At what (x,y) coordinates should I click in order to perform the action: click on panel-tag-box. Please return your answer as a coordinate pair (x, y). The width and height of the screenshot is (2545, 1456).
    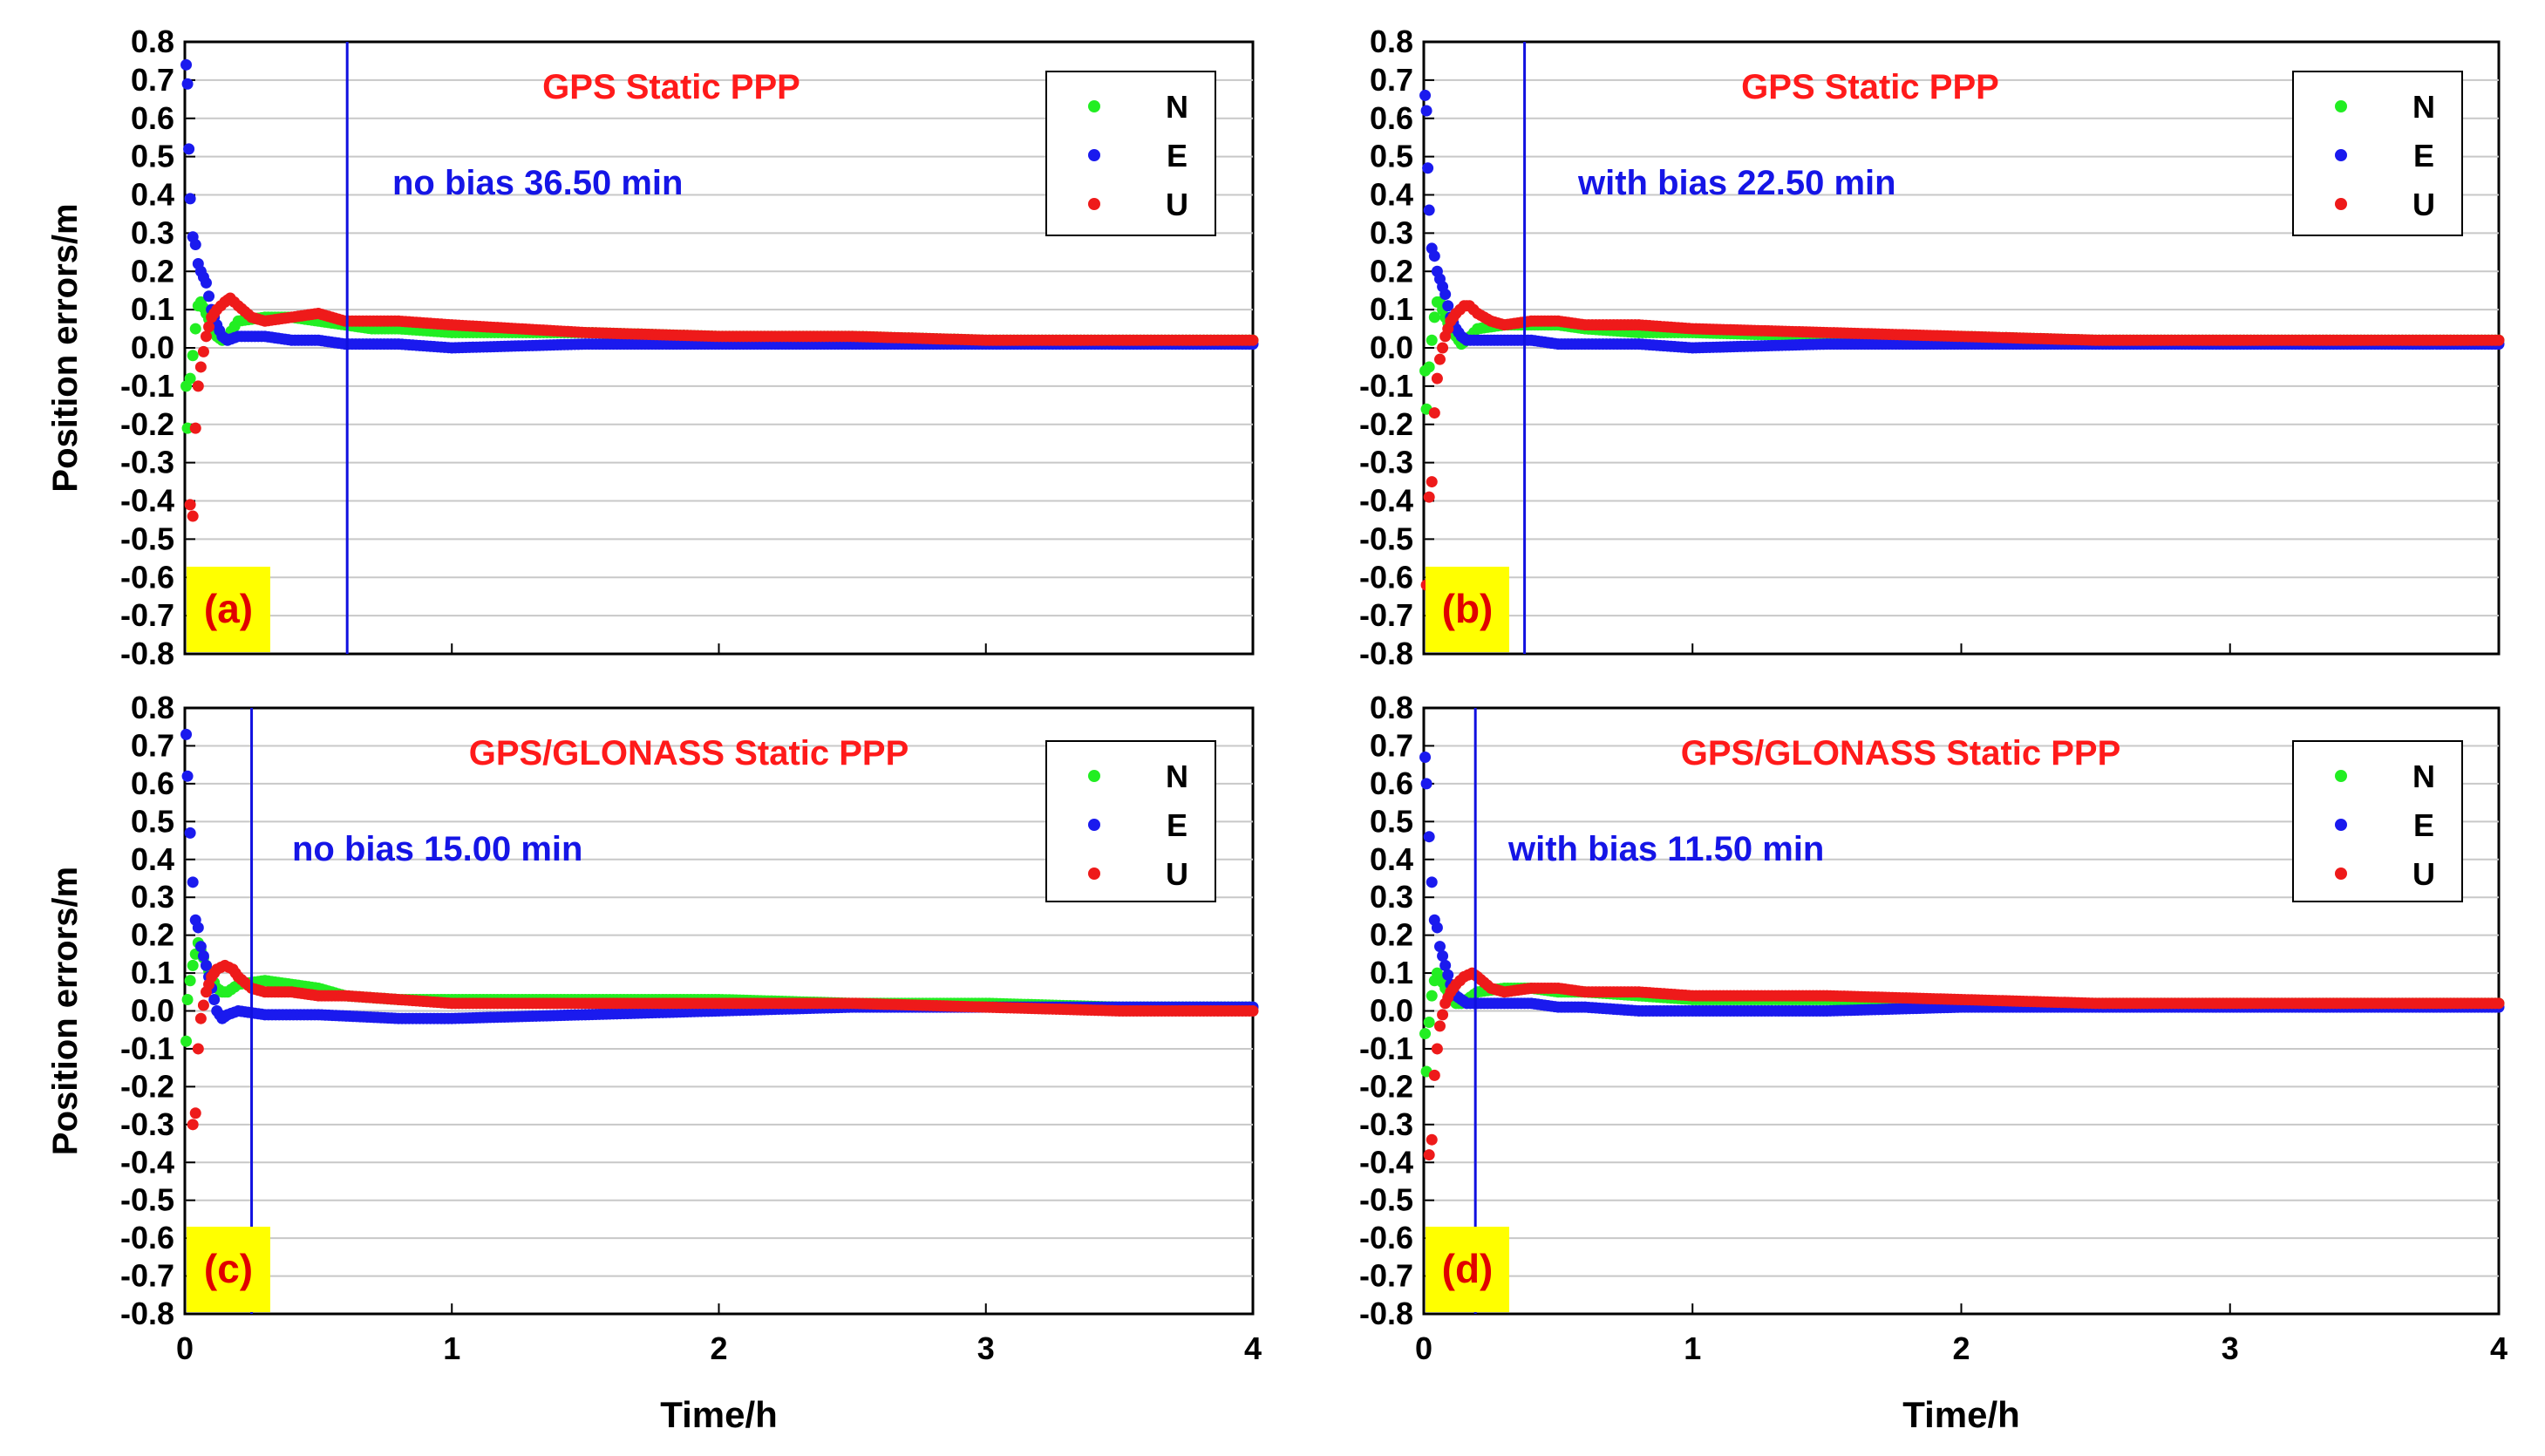
    Looking at the image, I should click on (228, 609).